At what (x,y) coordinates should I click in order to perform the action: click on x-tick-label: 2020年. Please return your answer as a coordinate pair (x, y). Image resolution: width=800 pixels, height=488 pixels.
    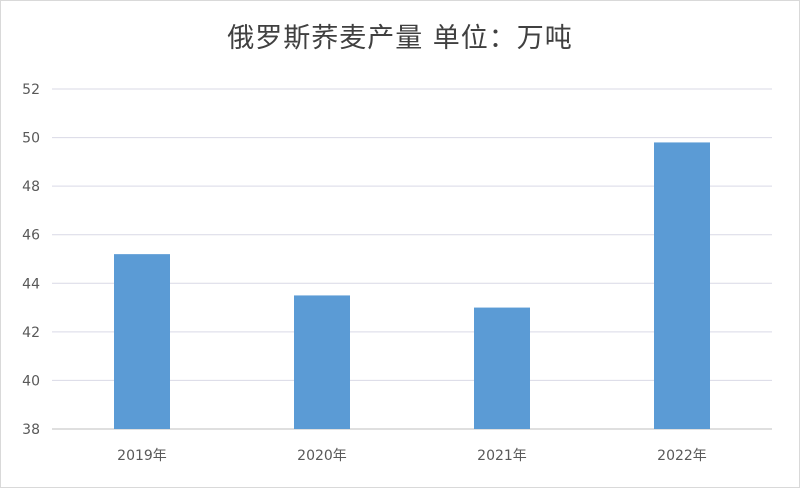
    Looking at the image, I should click on (322, 456).